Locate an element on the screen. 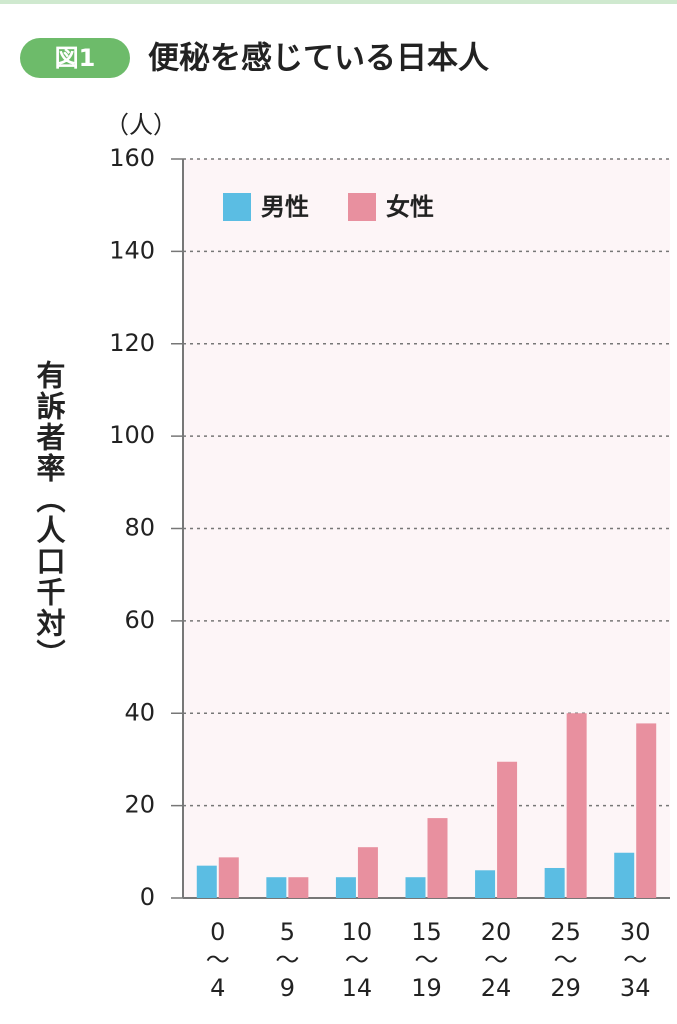 The image size is (677, 1024). badge is located at coordinates (75, 58).